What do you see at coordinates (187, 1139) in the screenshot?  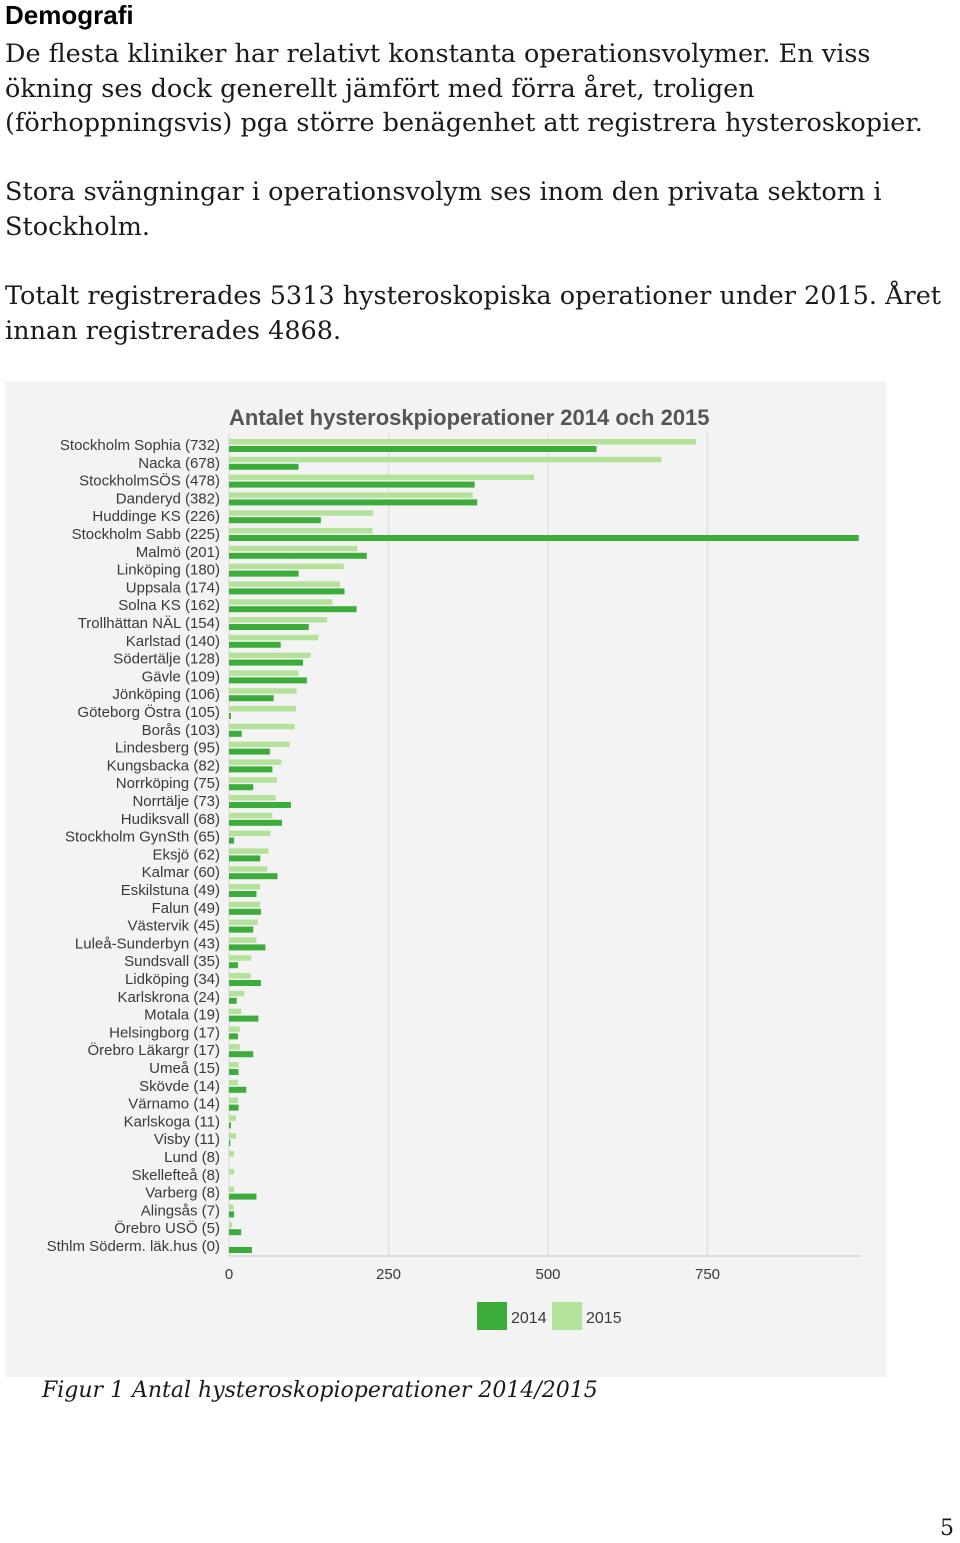 I see `category-label: Visby (11)` at bounding box center [187, 1139].